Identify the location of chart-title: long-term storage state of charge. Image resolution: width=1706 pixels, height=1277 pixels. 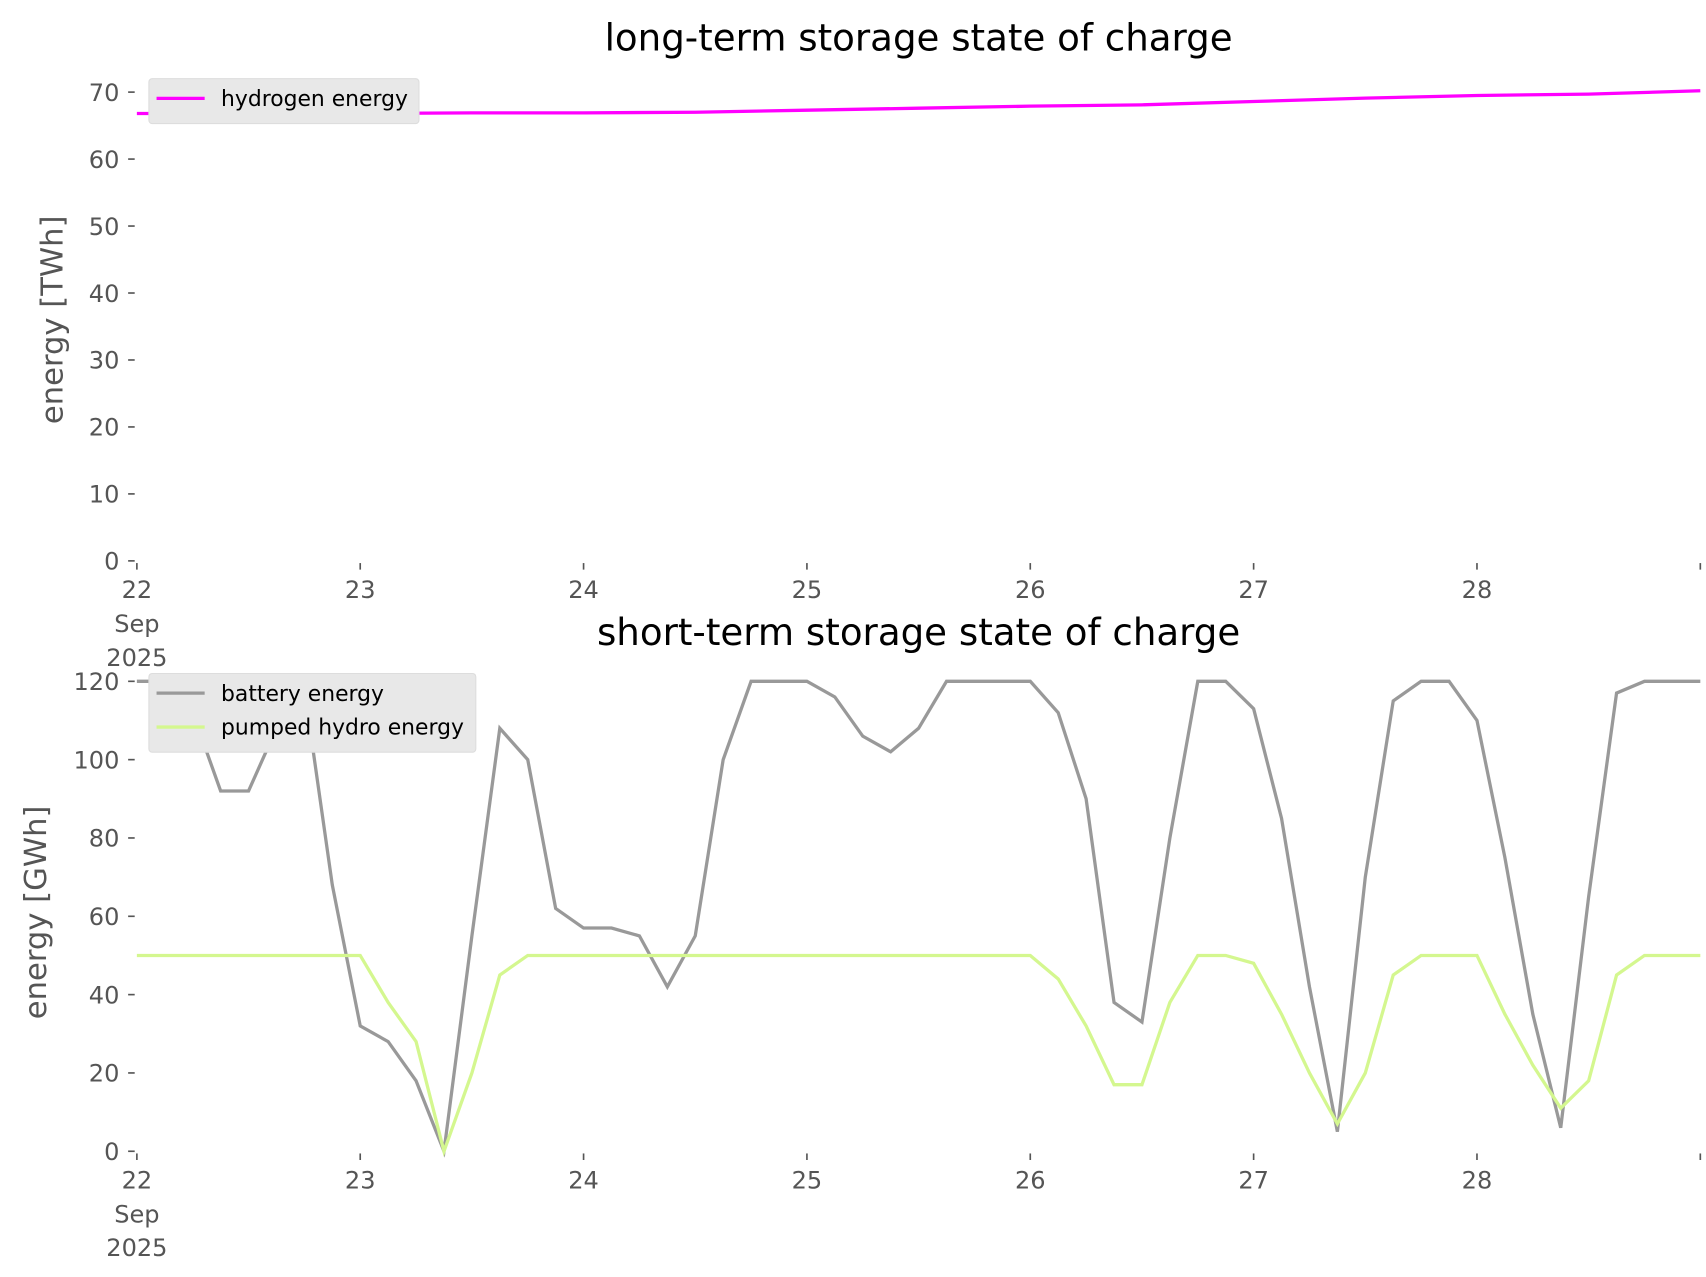
(919, 37).